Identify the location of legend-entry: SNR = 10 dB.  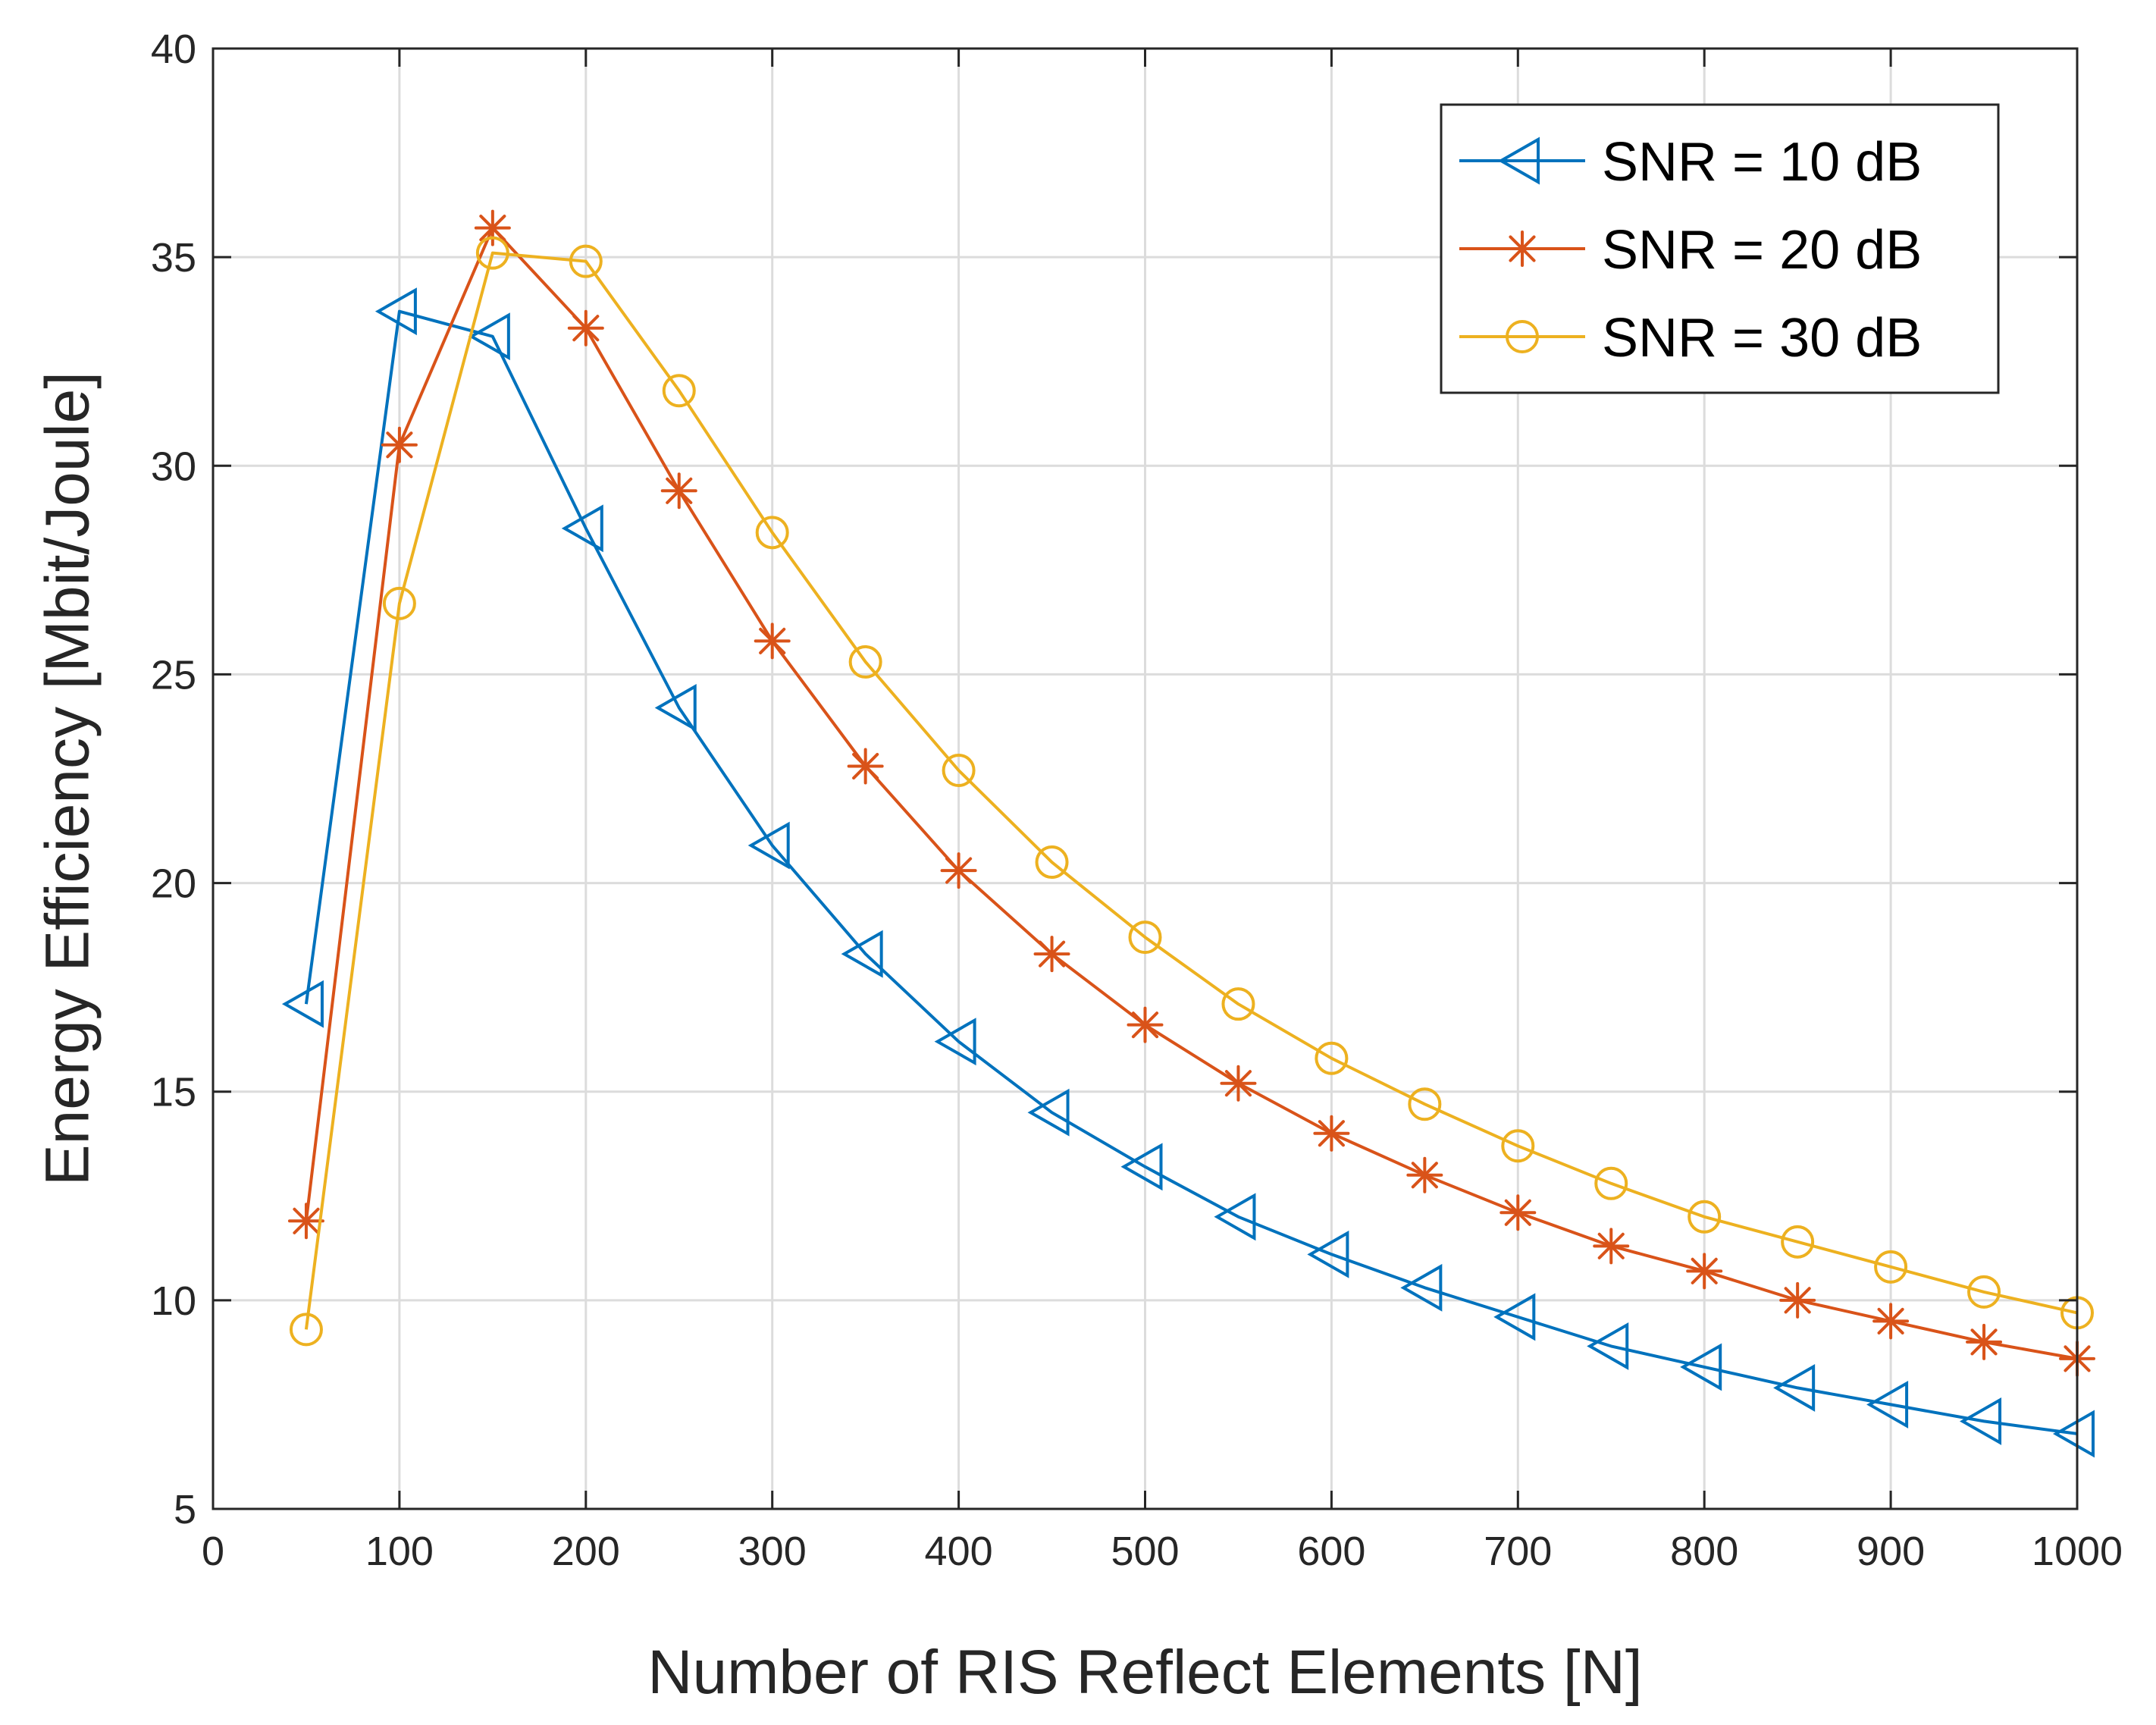
(1690, 162).